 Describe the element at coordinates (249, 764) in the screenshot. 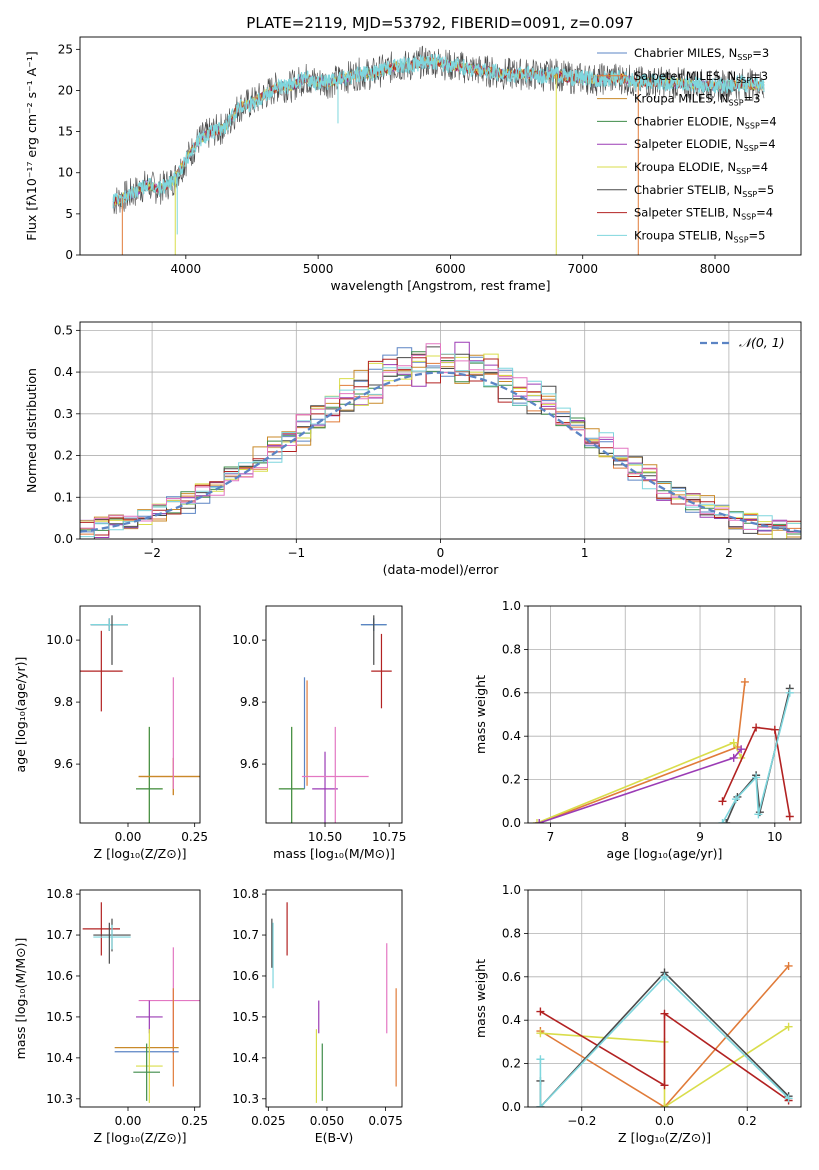

I see `y-tick-label: 9.6` at that location.